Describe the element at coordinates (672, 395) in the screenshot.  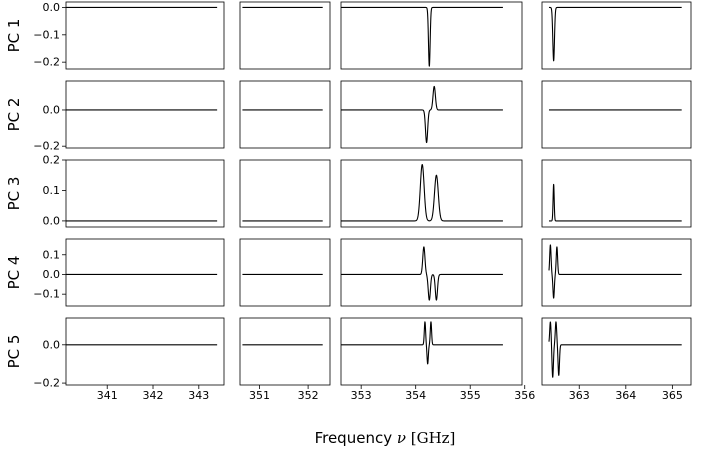
I see `xtick-label-c4-2: 365` at that location.